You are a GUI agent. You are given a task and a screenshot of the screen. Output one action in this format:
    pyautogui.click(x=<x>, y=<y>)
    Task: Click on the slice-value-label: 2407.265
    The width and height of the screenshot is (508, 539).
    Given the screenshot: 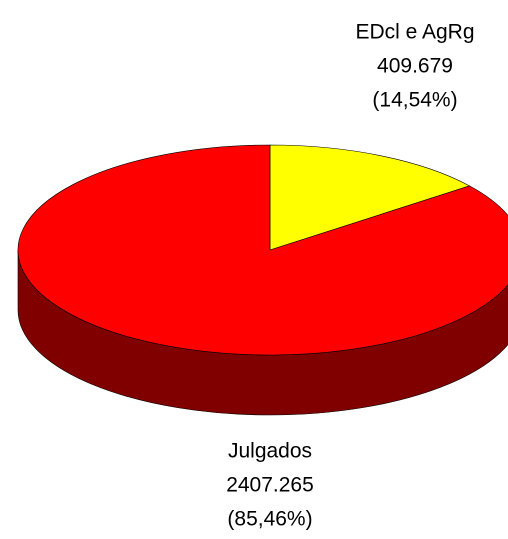 What is the action you would take?
    pyautogui.click(x=270, y=485)
    